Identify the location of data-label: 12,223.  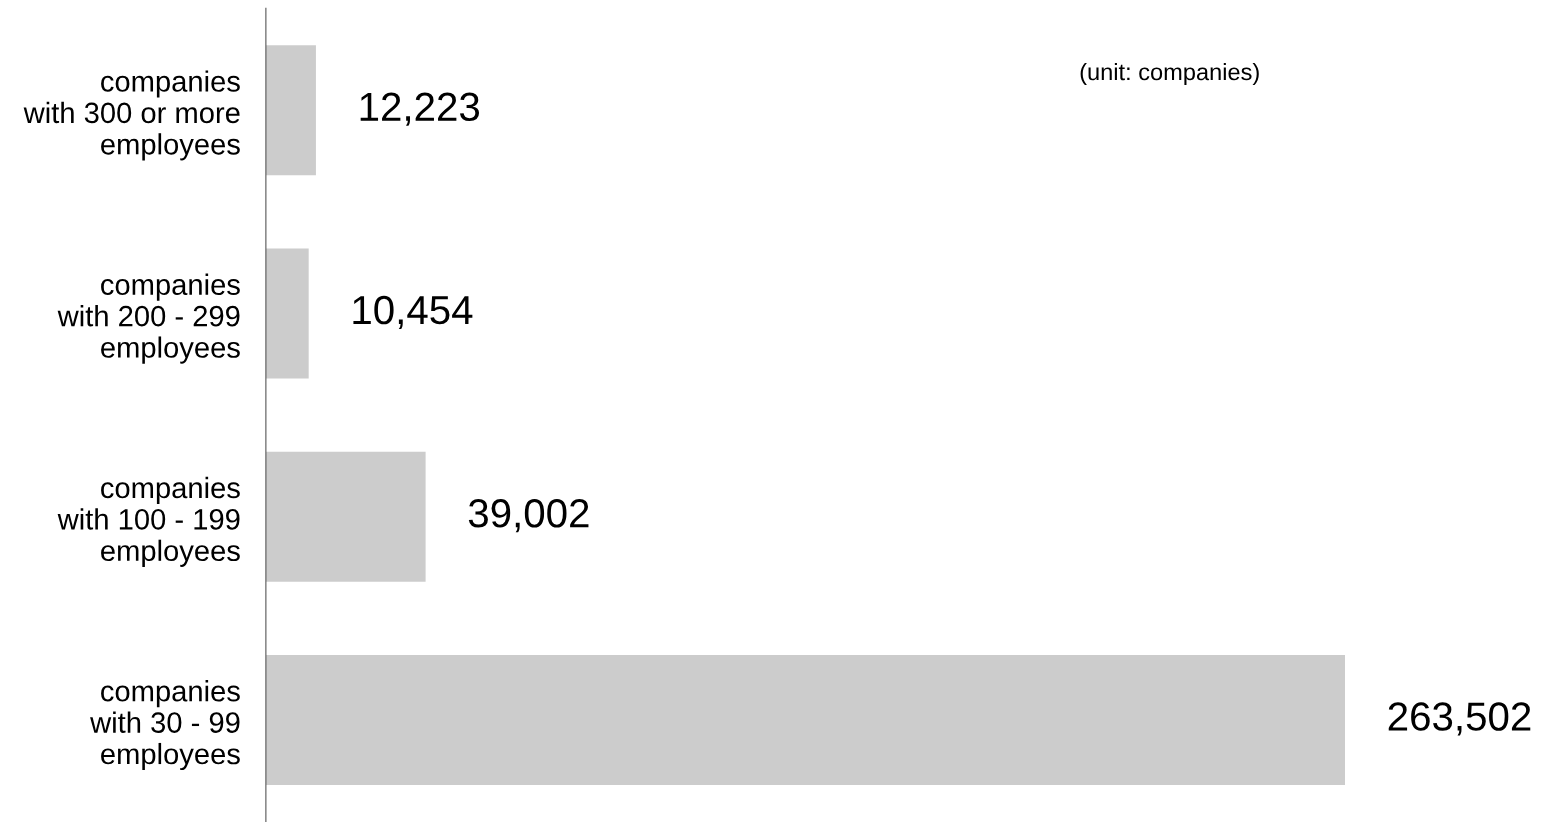
(420, 109).